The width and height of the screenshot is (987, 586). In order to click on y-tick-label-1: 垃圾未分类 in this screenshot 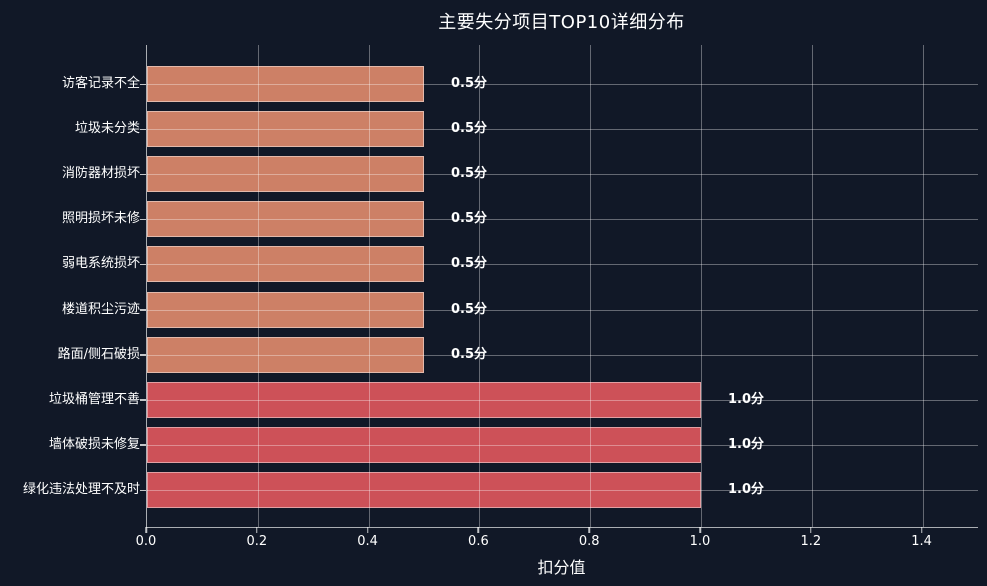, I will do `click(107, 129)`.